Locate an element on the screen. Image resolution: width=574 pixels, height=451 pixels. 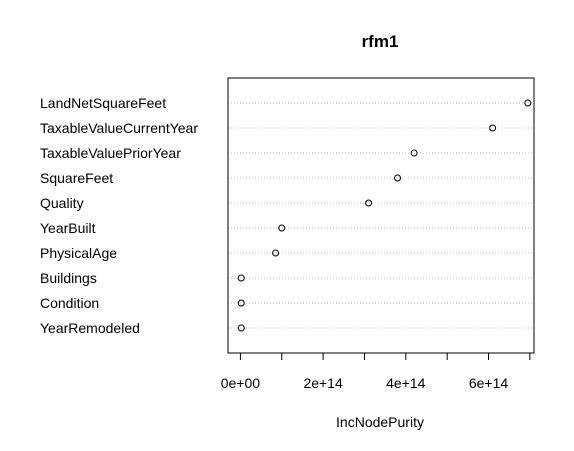
x-tick-label: 6e+14 is located at coordinates (489, 383).